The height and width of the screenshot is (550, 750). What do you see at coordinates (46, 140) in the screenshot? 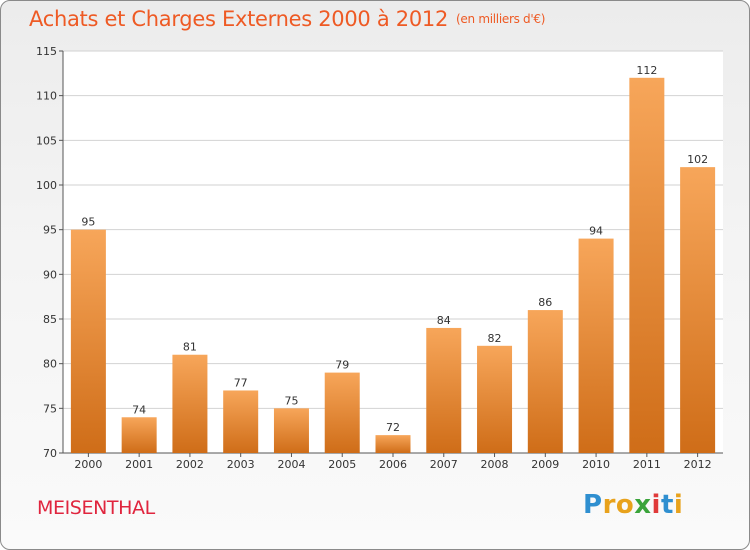
I see `y-tick-label: 105` at bounding box center [46, 140].